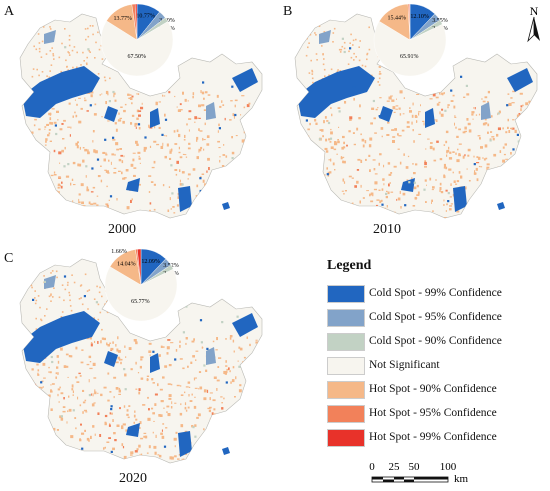 Image resolution: width=550 pixels, height=491 pixels. What do you see at coordinates (119, 252) in the screenshot?
I see `pie-label-hot99: 1.66%` at bounding box center [119, 252].